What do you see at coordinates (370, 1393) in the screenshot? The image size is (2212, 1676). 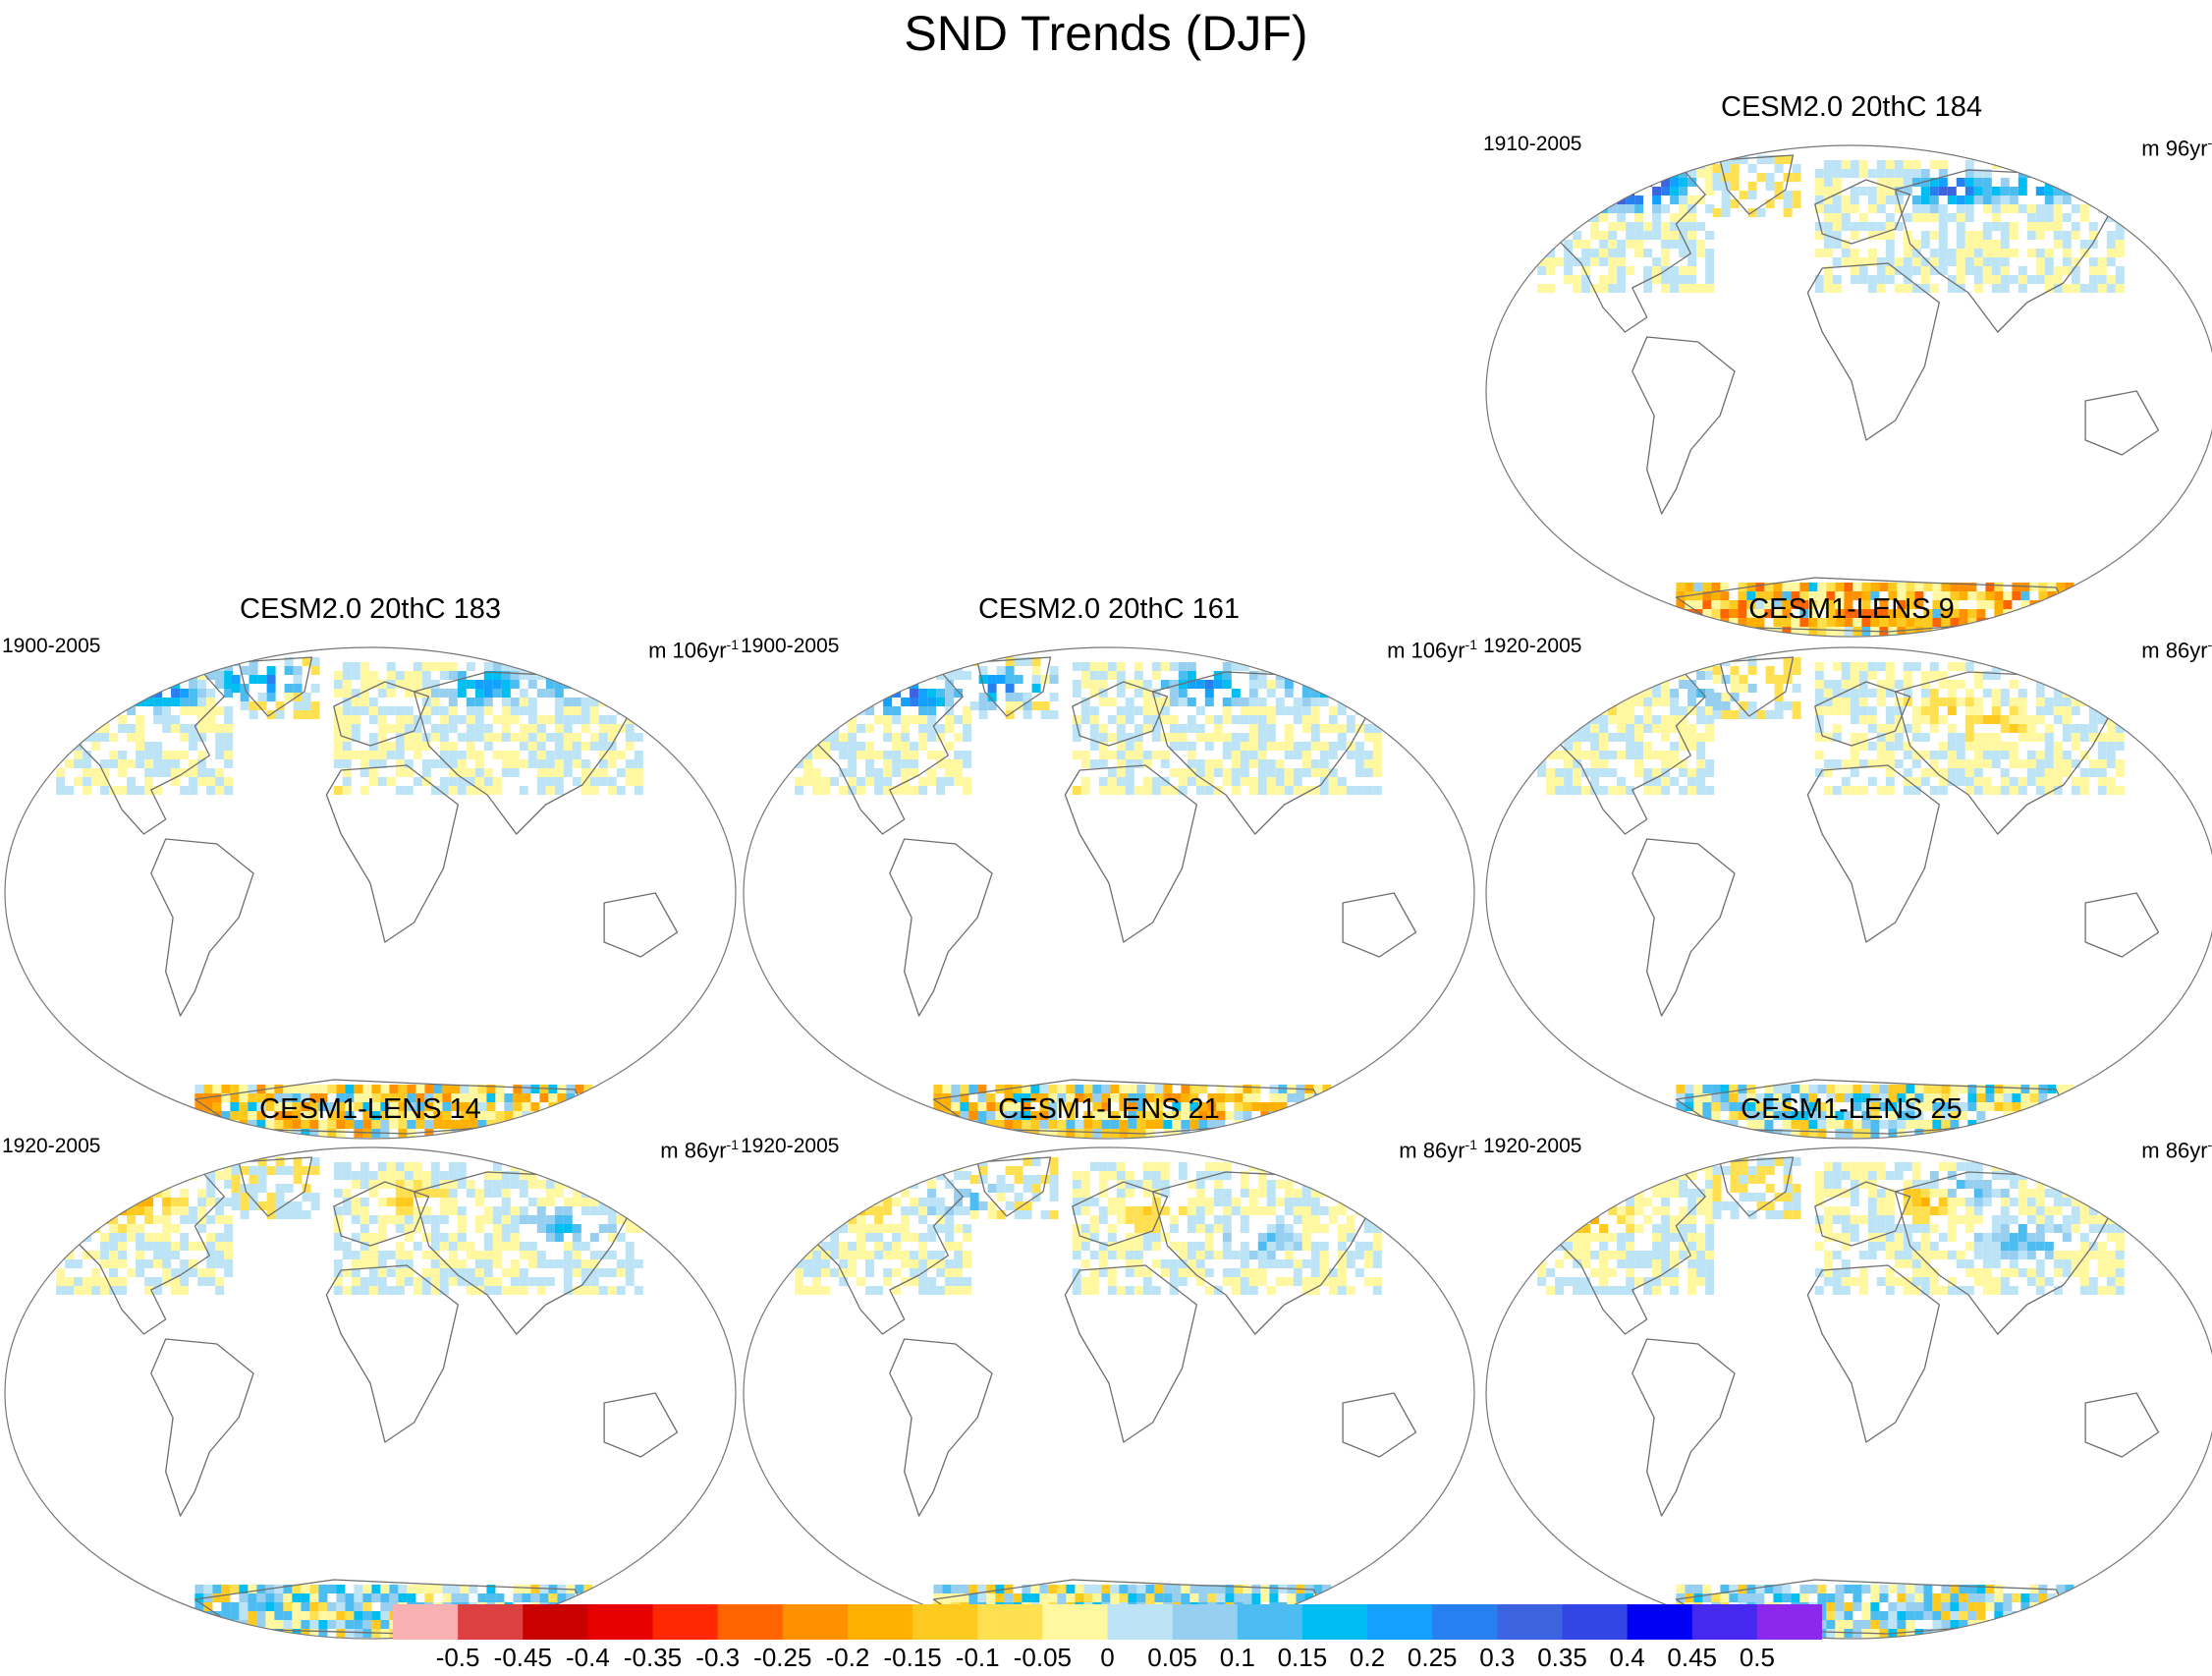 I see `world-map` at bounding box center [370, 1393].